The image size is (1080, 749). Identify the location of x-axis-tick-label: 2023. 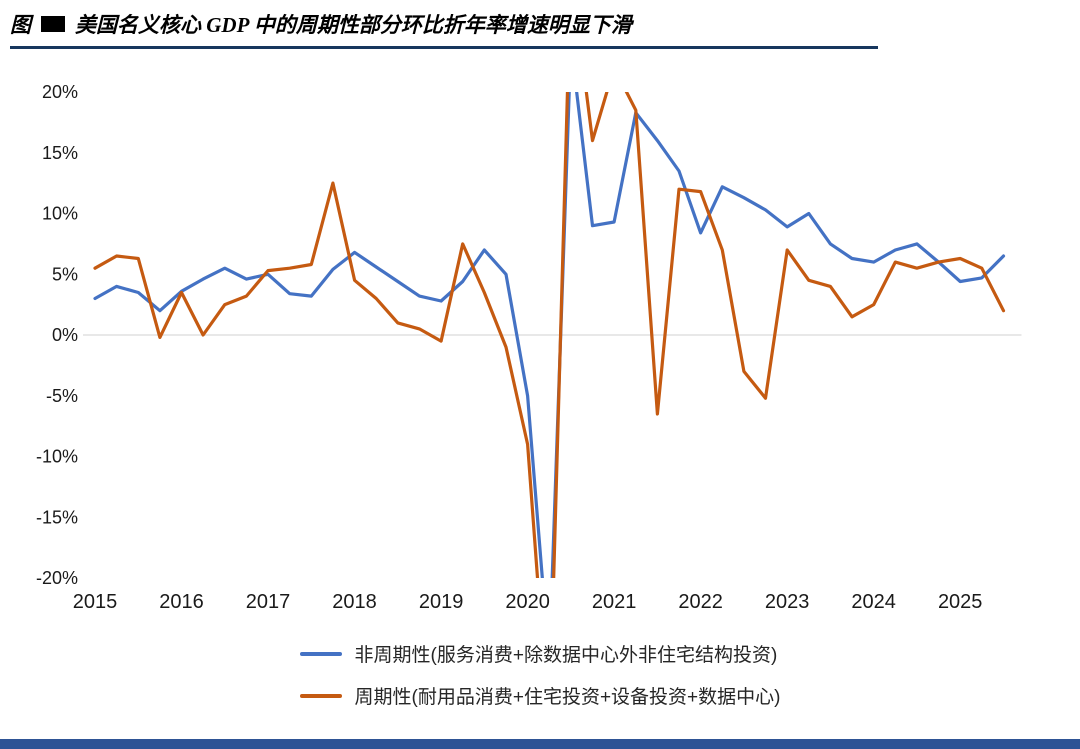
(787, 602).